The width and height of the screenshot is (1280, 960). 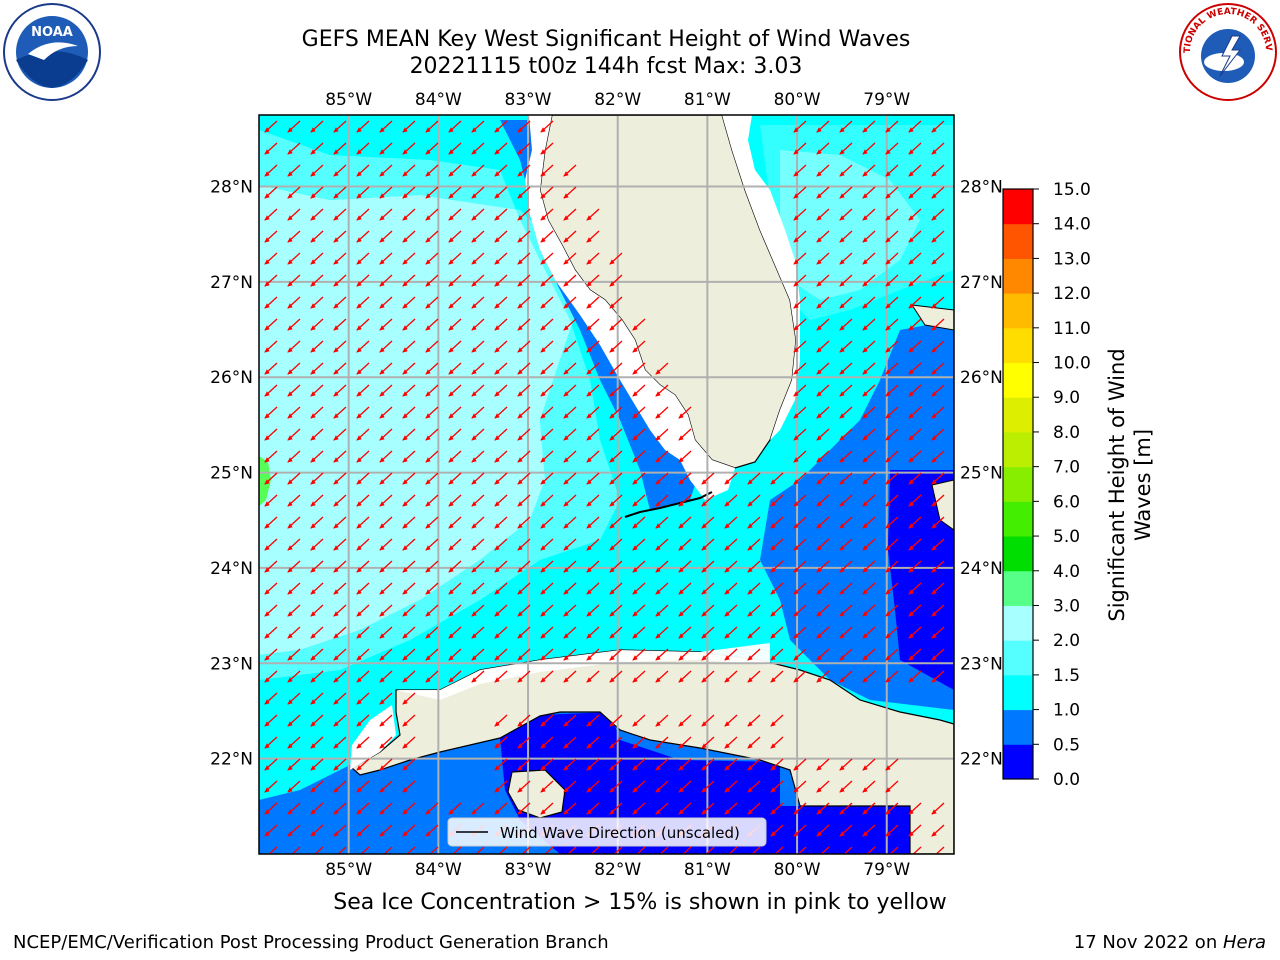 I want to click on wave-field-3m-patch, so click(x=265, y=481).